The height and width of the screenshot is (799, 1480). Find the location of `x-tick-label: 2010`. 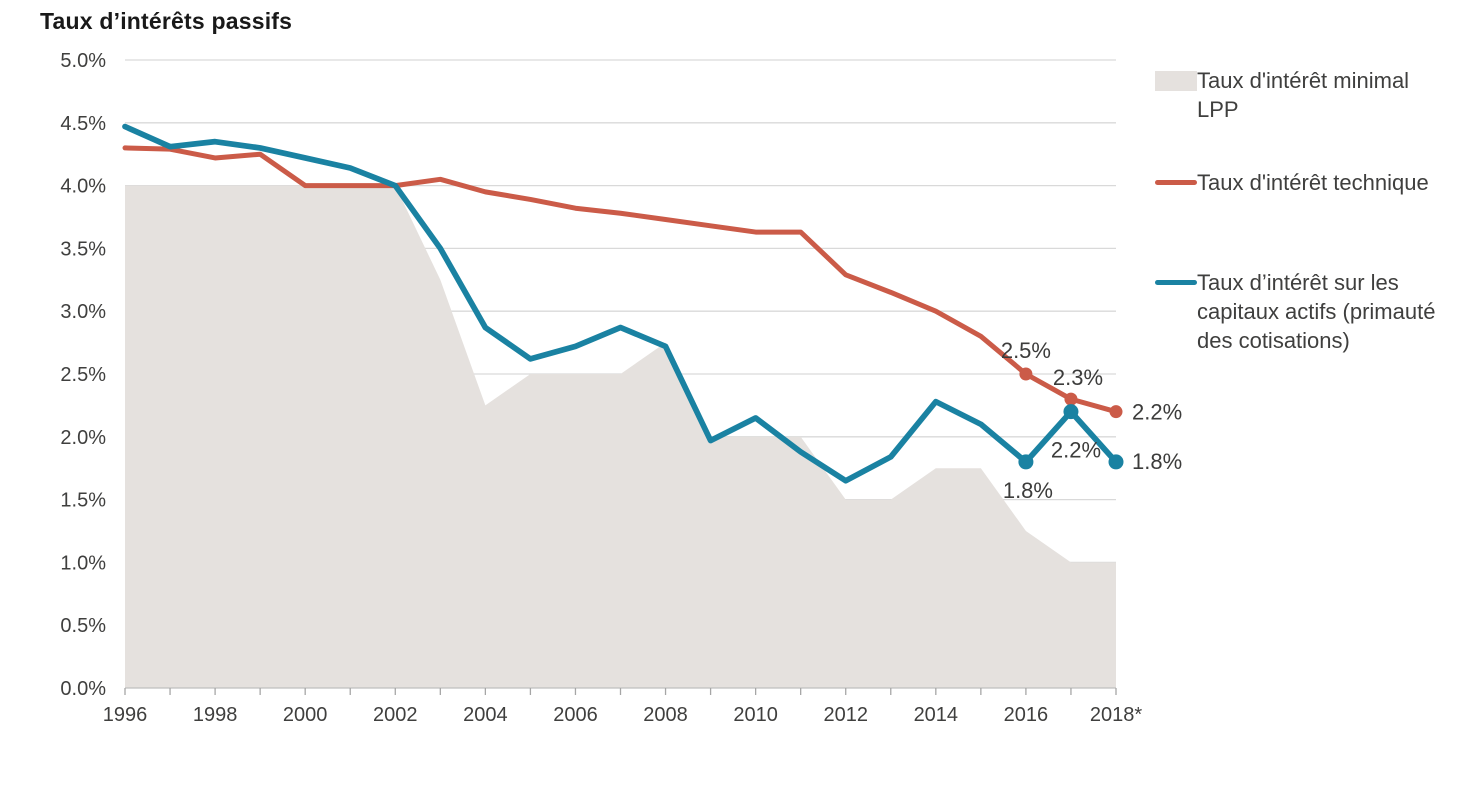

x-tick-label: 2010 is located at coordinates (755, 715).